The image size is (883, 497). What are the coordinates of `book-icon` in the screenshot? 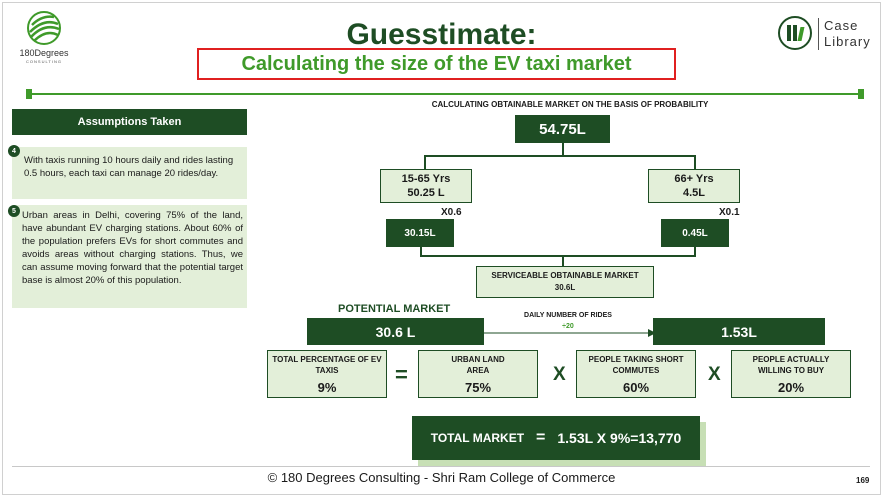 It's located at (795, 33).